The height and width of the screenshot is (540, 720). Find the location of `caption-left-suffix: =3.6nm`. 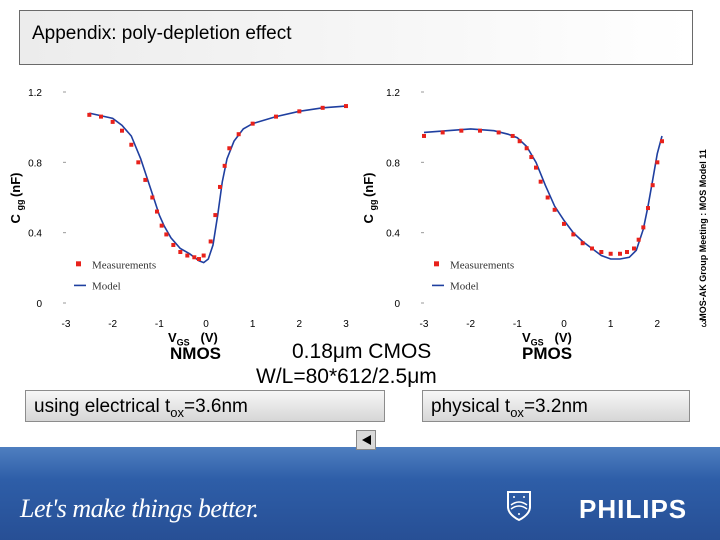

caption-left-suffix: =3.6nm is located at coordinates (215, 406).